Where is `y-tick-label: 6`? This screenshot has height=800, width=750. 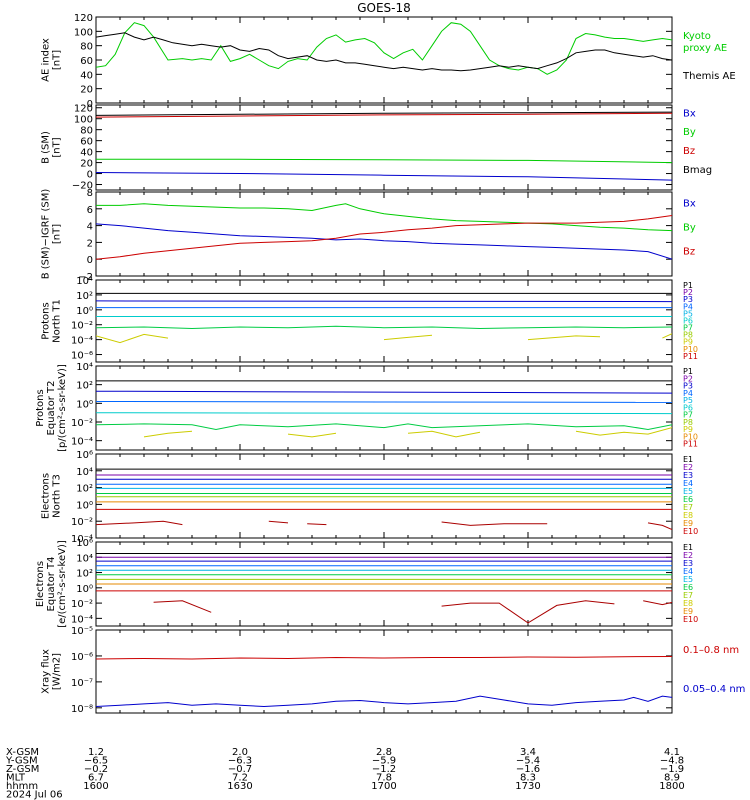
y-tick-label: 6 is located at coordinates (90, 210).